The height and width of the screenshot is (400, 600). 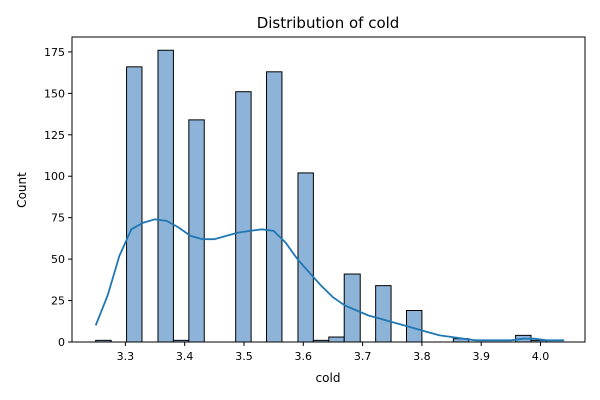 What do you see at coordinates (328, 23) in the screenshot?
I see `chart-title: Distribution of cold` at bounding box center [328, 23].